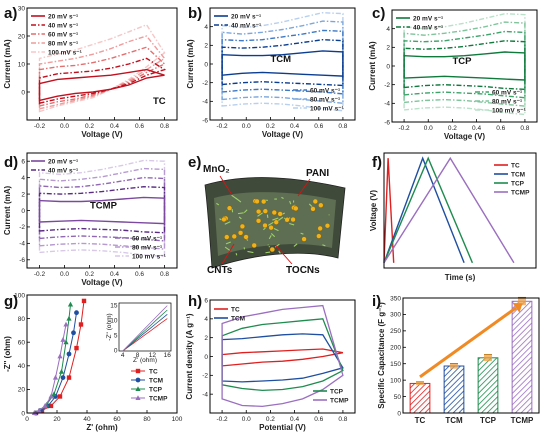 The image size is (554, 438). Describe the element at coordinates (468, 342) in the screenshot. I see `trend-arrow` at that location.